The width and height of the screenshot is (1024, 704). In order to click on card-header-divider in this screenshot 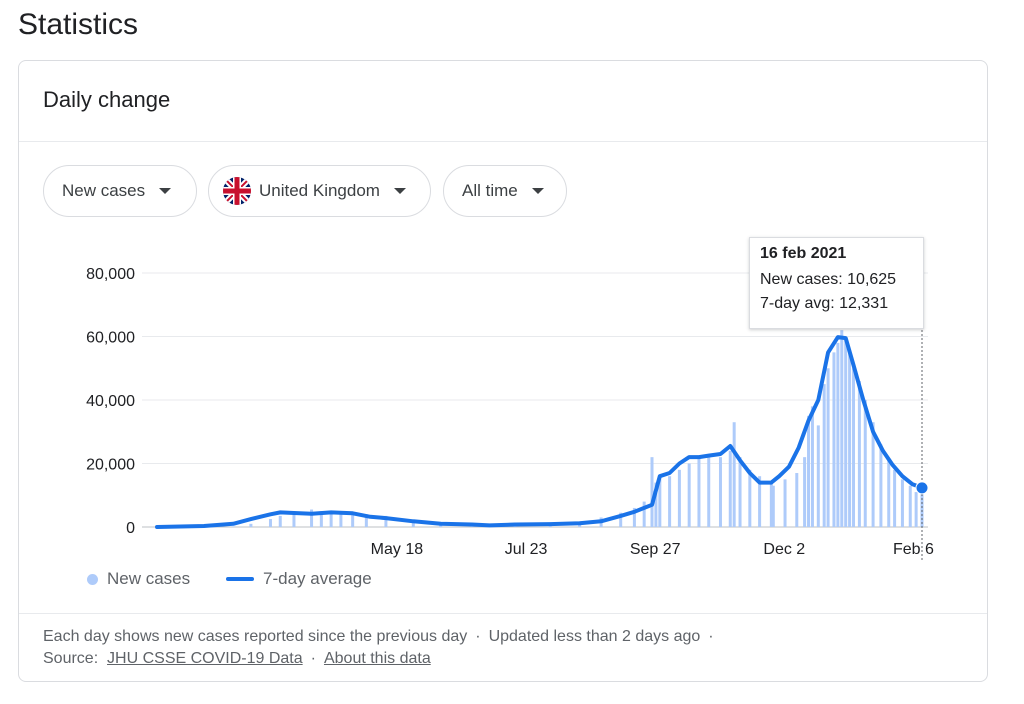, I will do `click(503, 141)`.